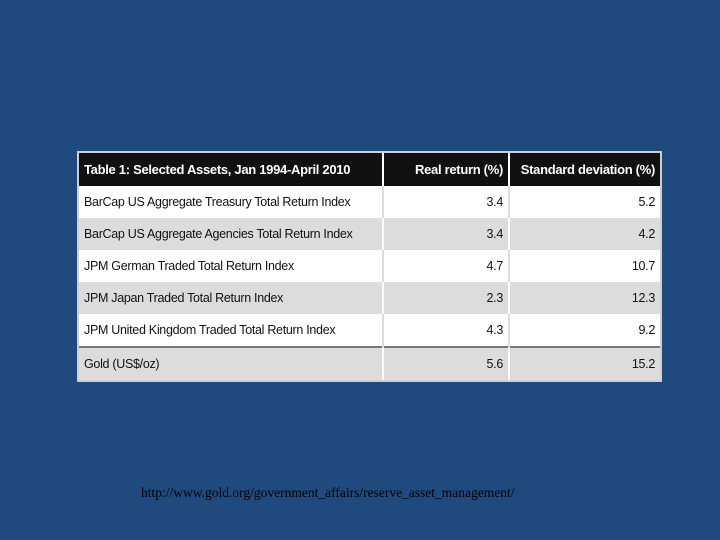  What do you see at coordinates (584, 297) in the screenshot?
I see `std-deviation-value: 12.3` at bounding box center [584, 297].